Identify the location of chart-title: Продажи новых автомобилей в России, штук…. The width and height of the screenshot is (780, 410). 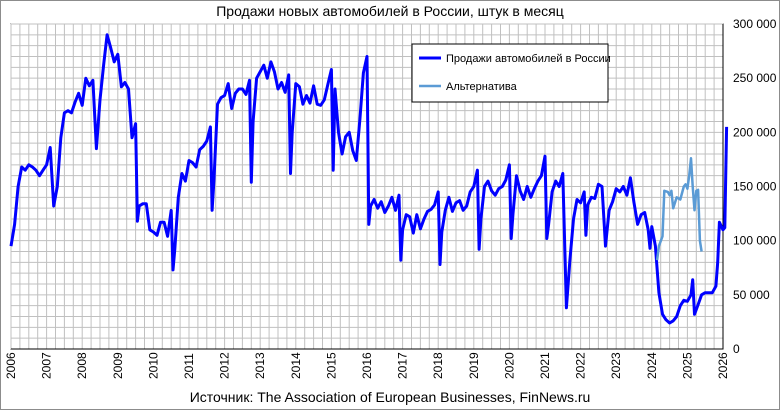
(390, 11).